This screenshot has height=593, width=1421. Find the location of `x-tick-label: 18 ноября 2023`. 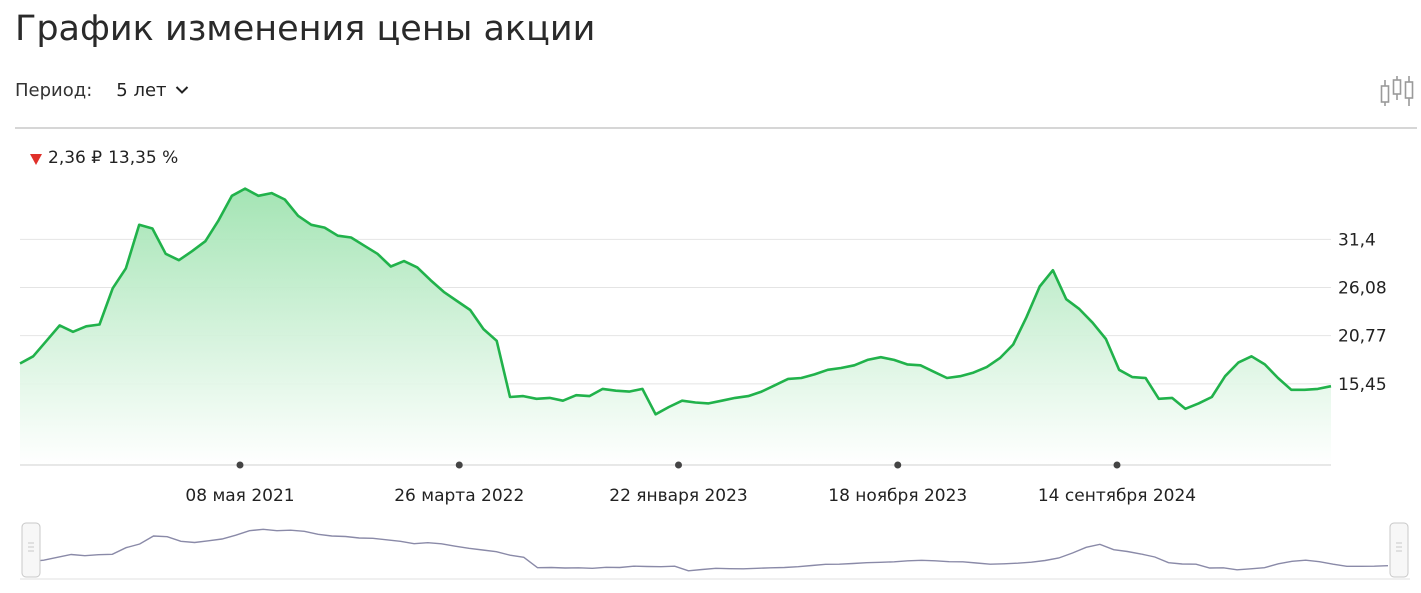

x-tick-label: 18 ноября 2023 is located at coordinates (897, 496).